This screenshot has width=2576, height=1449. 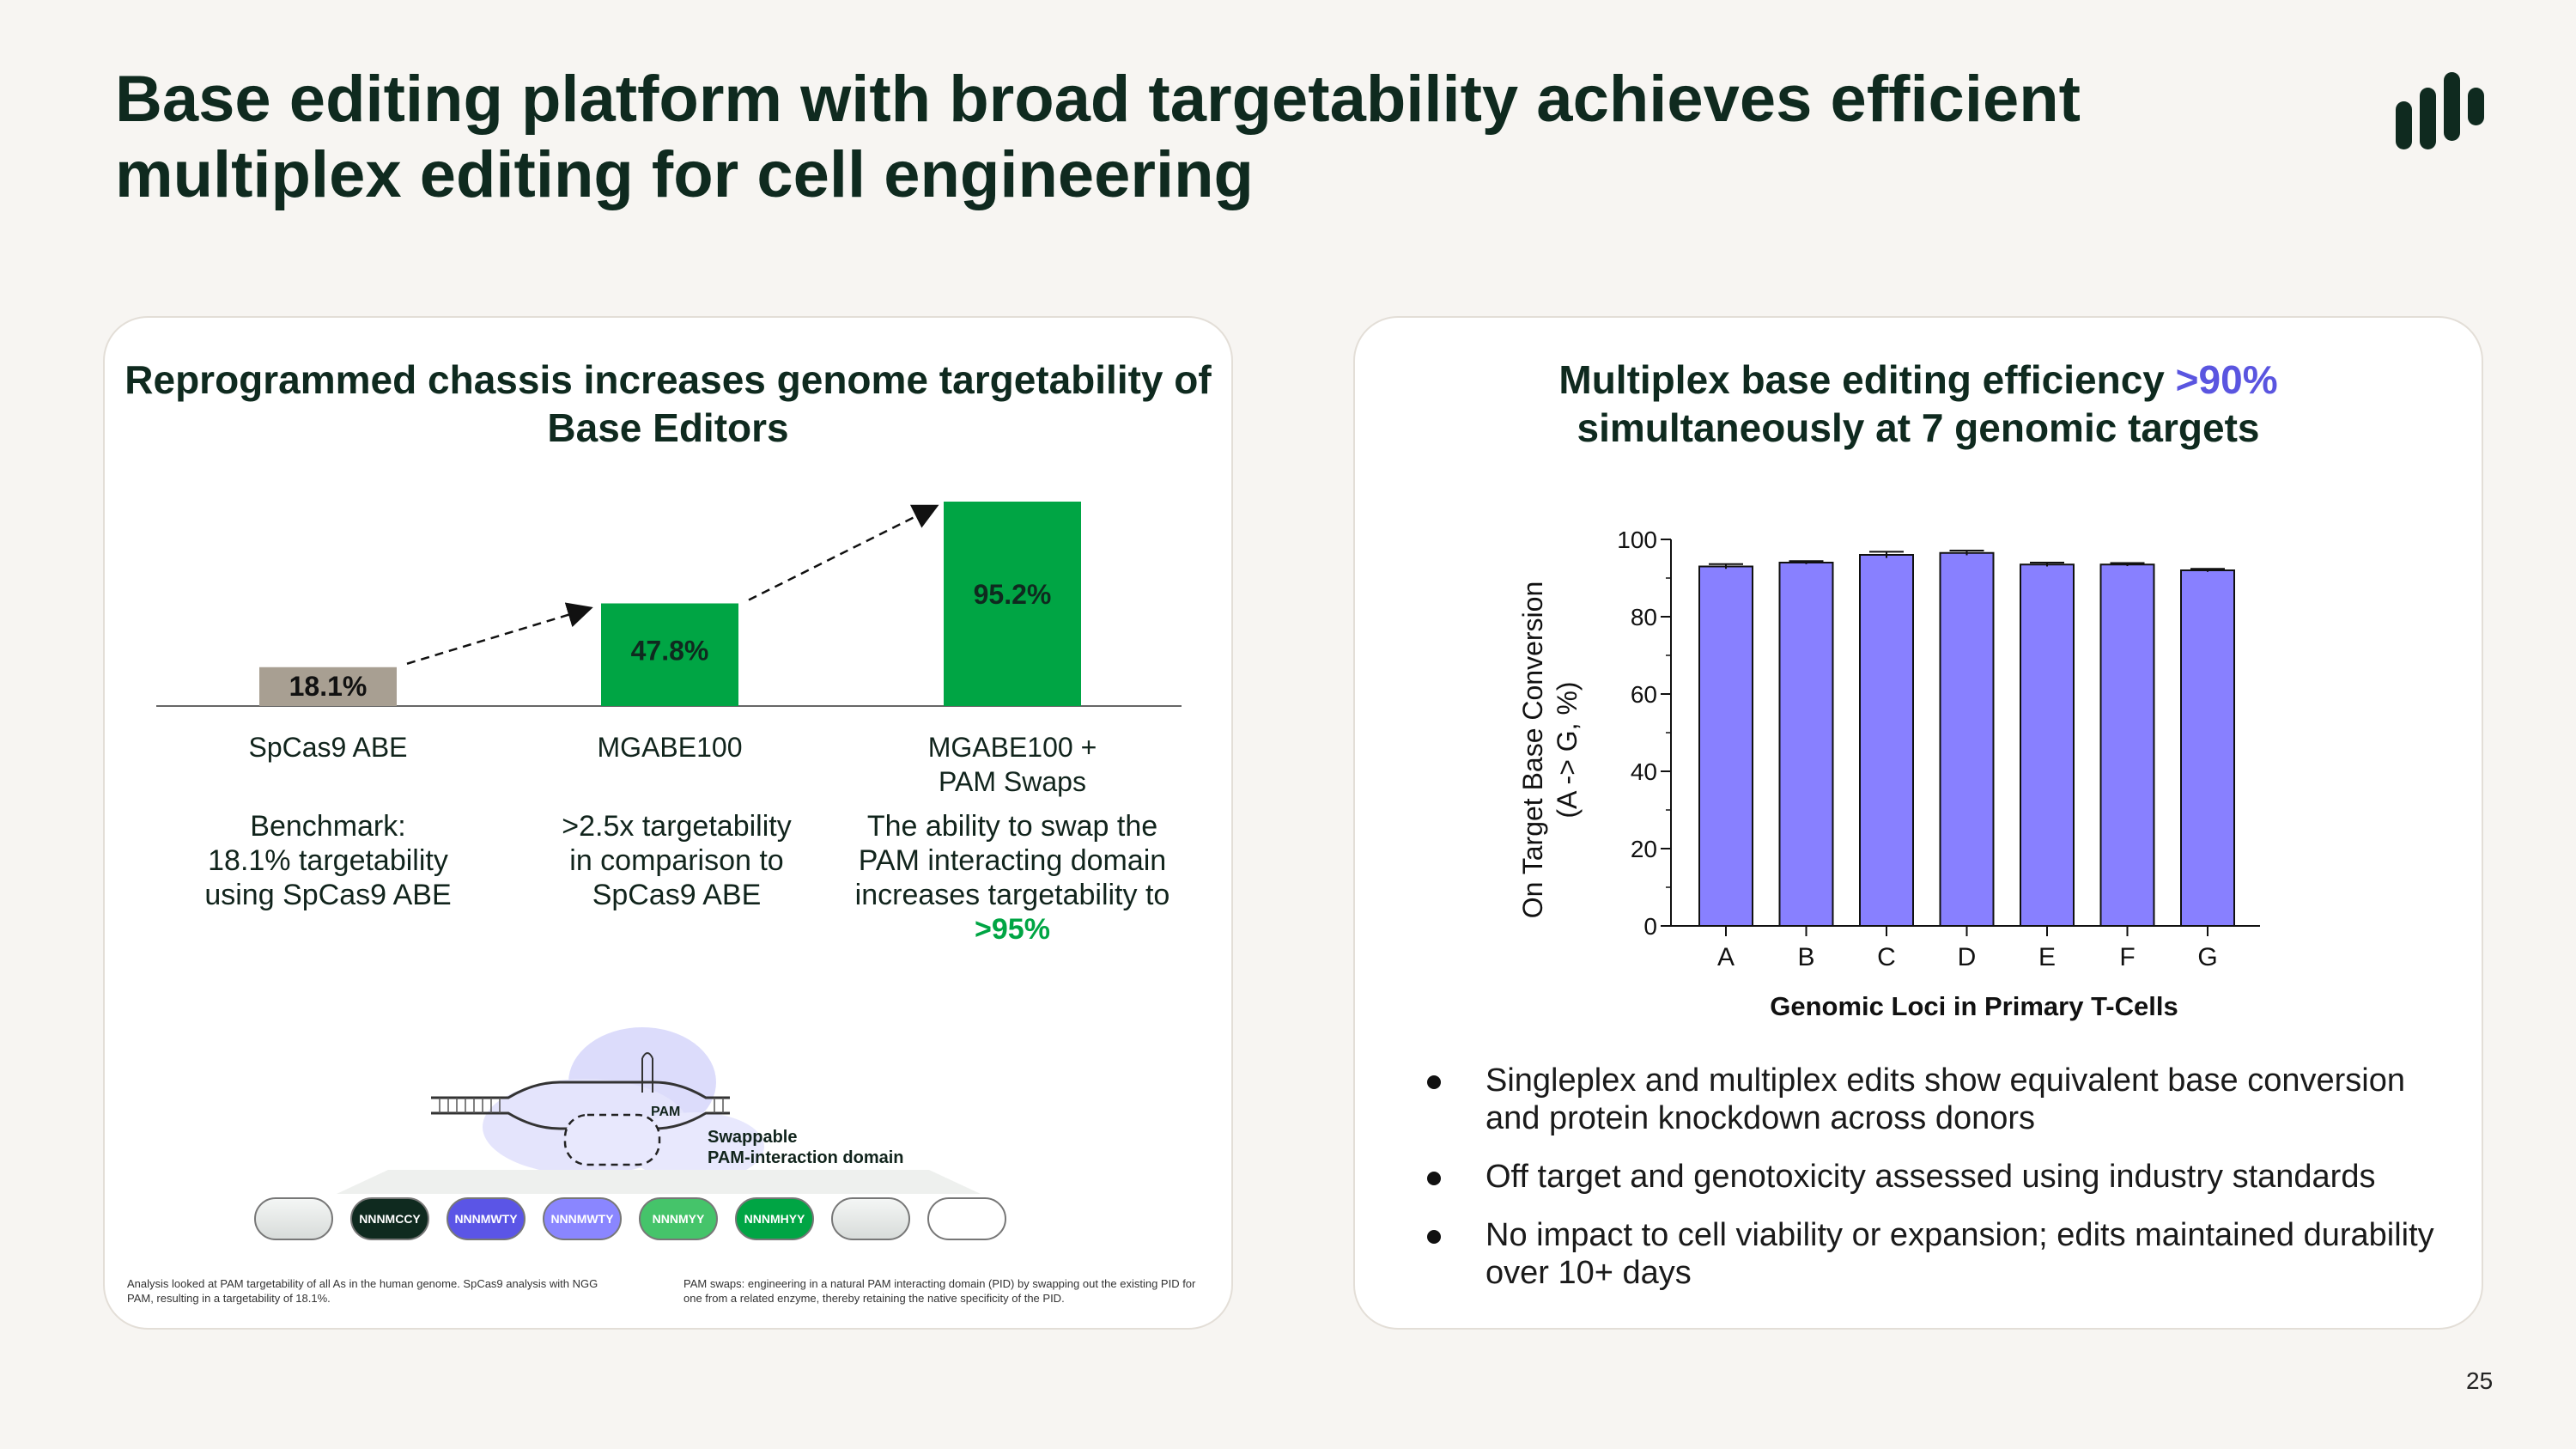 I want to click on guide-rna-loop, so click(x=647, y=1055).